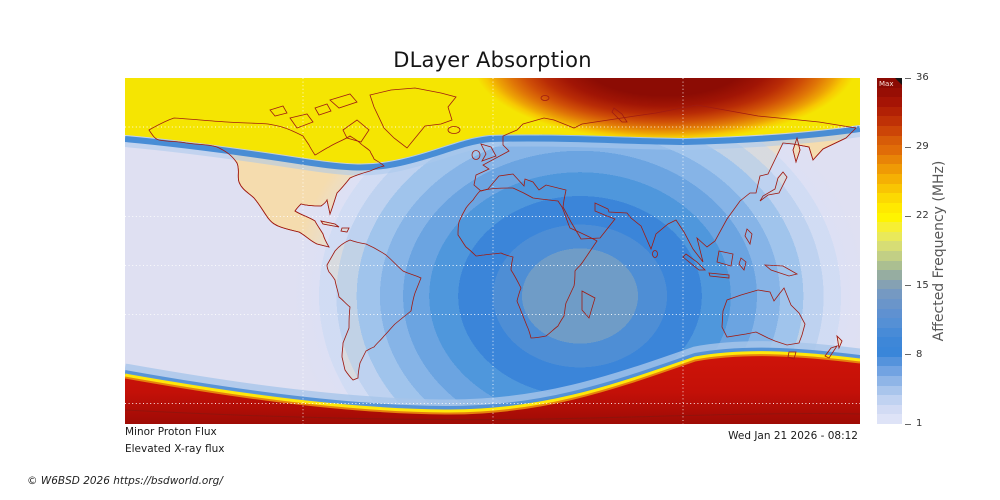 This screenshot has height=500, width=1000. What do you see at coordinates (665, 109) in the screenshot?
I see `auroral-red-patch` at bounding box center [665, 109].